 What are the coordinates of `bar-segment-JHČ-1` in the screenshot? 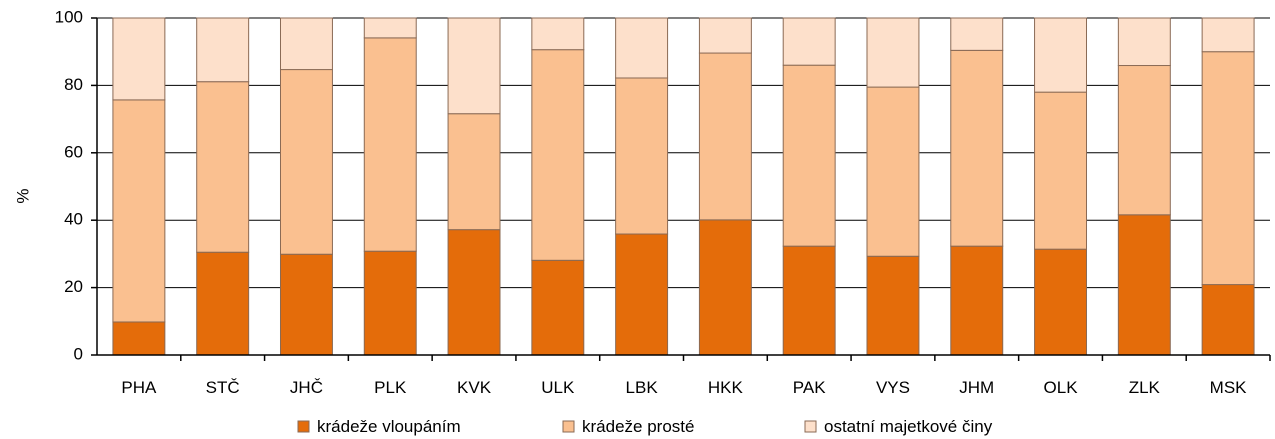 It's located at (306, 162).